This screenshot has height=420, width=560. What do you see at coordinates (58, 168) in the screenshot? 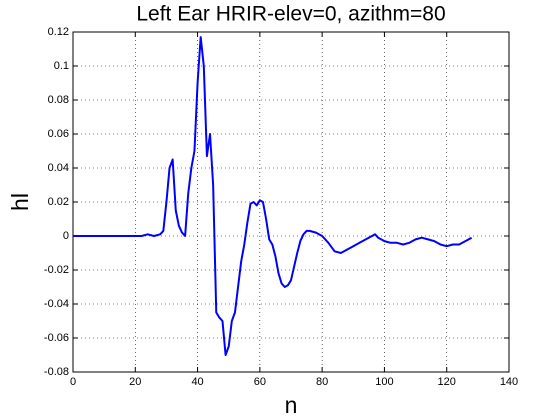
I see `y-tick-label: 0.04` at bounding box center [58, 168].